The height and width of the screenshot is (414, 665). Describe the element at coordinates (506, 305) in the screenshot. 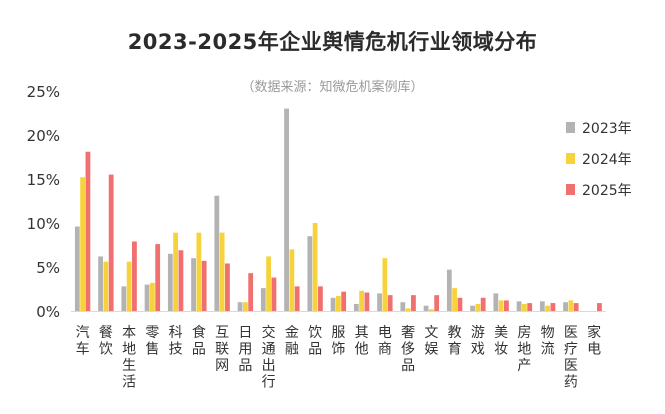

I see `bar-2025年-美妆` at that location.